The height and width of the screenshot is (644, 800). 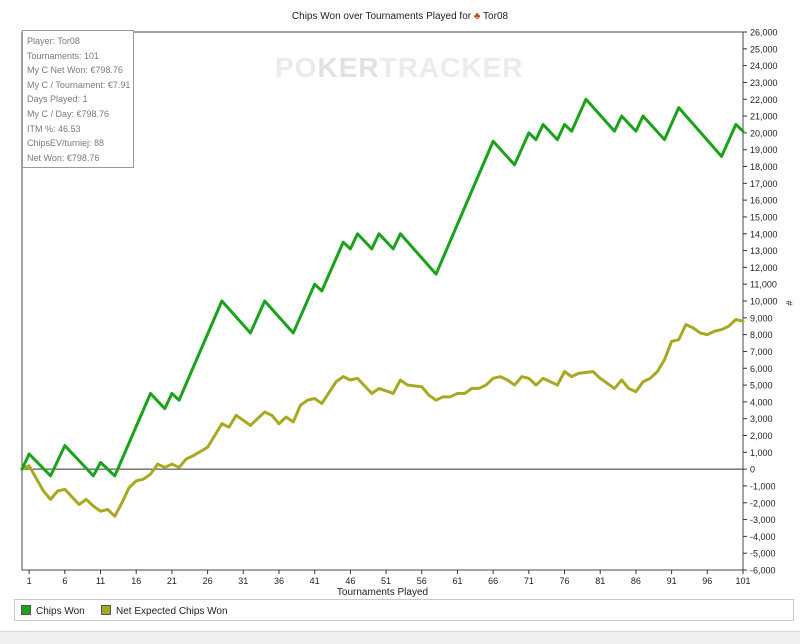 What do you see at coordinates (399, 67) in the screenshot?
I see `pokertracker-logo-watermark: POKERTRACKER` at bounding box center [399, 67].